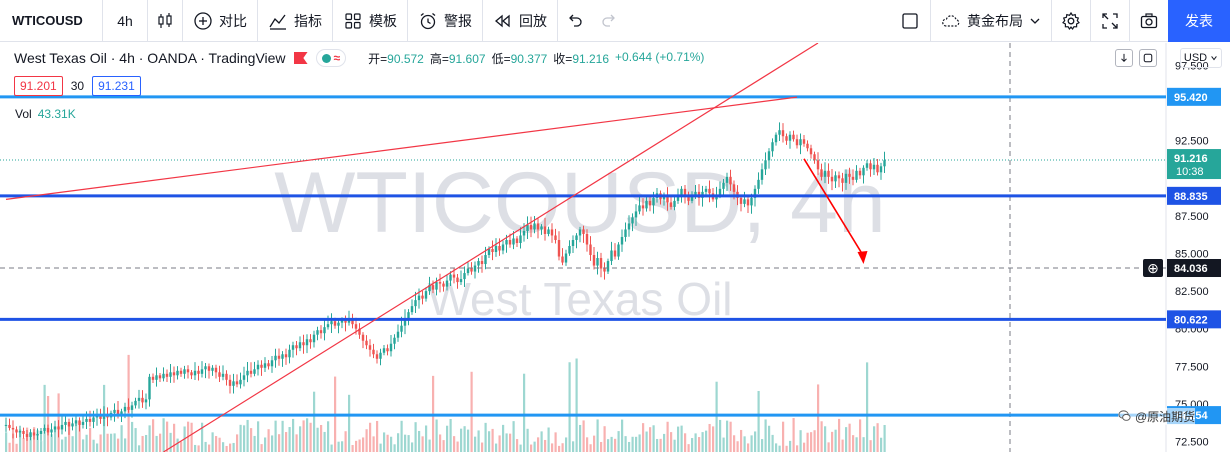  Describe the element at coordinates (165, 21) in the screenshot. I see `chart-type-button` at that location.